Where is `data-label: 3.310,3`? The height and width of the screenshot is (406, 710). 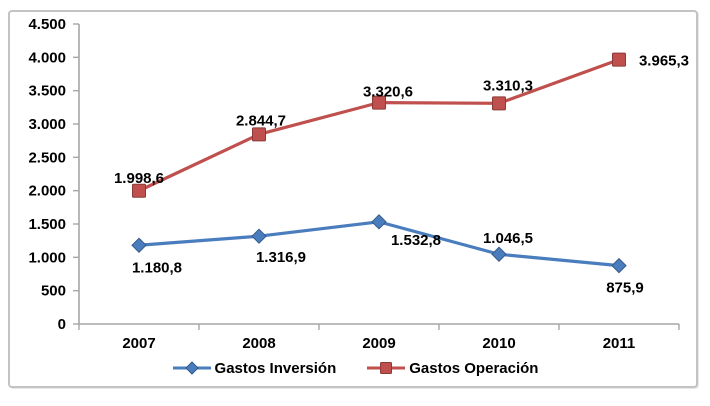 data-label: 3.310,3 is located at coordinates (508, 85).